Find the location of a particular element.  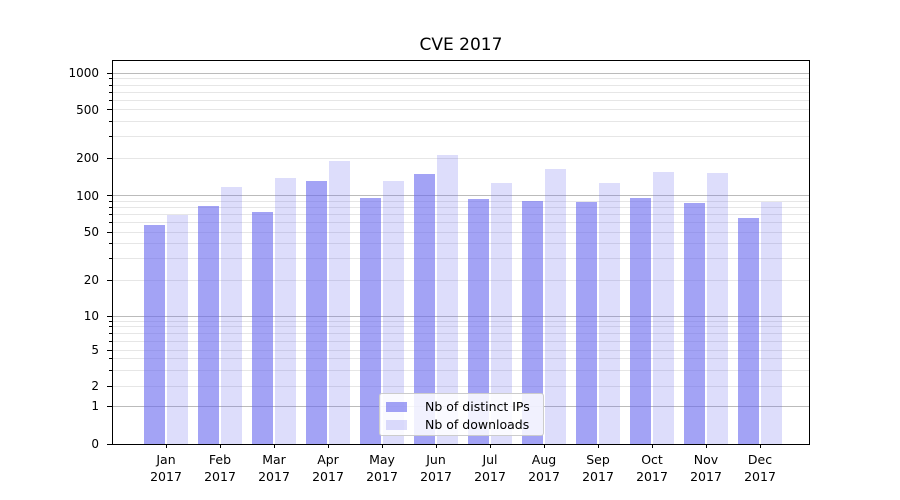

bar-distinct-ips-feb is located at coordinates (208, 325).